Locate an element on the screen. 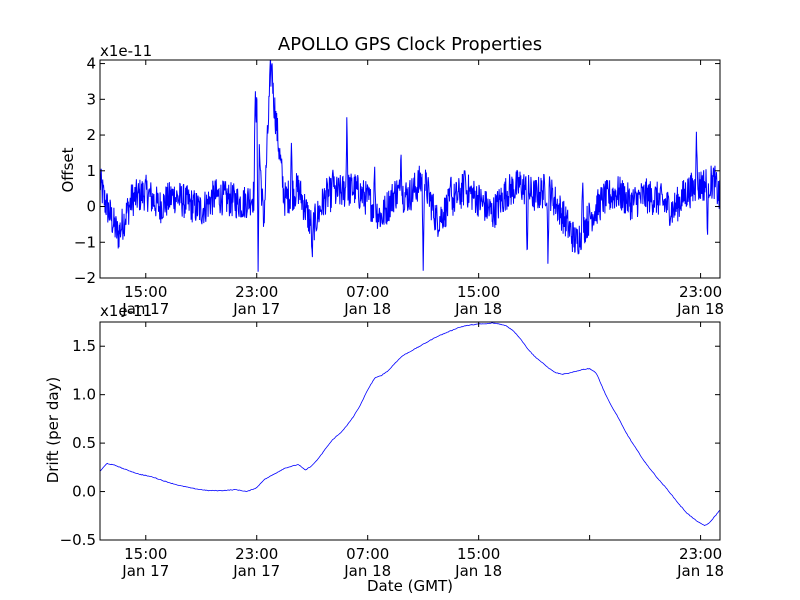 The image size is (800, 600). chart-title: APOLLO GPS Clock Properties is located at coordinates (410, 44).